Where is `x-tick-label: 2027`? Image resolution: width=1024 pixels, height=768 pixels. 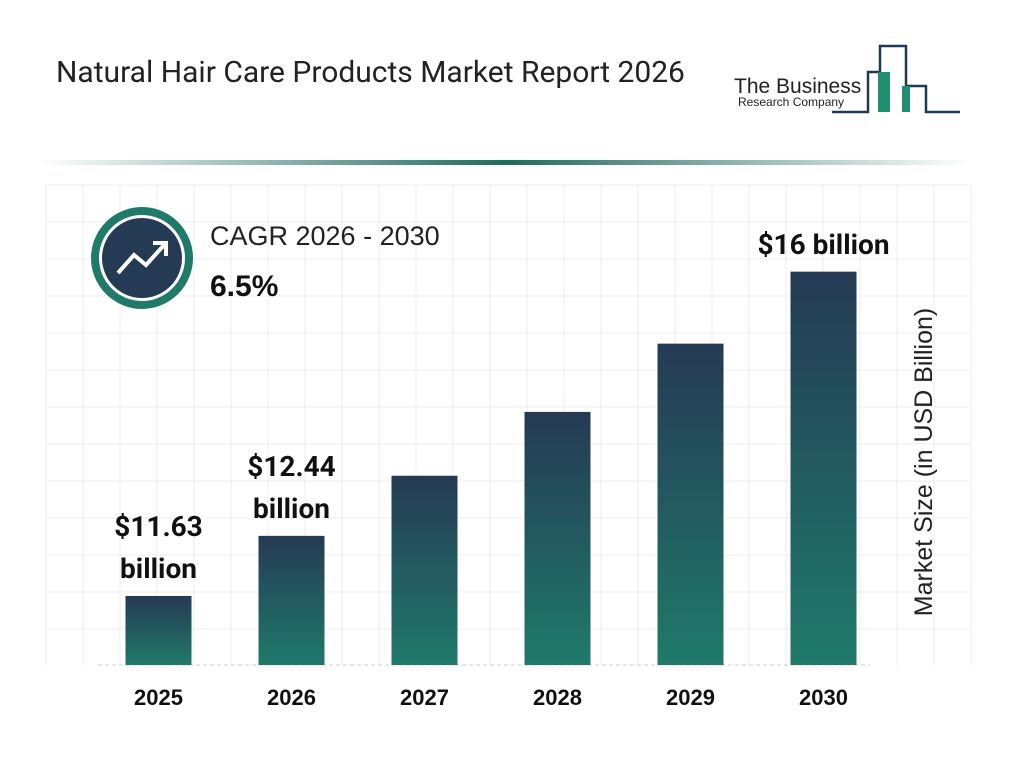 x-tick-label: 2027 is located at coordinates (424, 697).